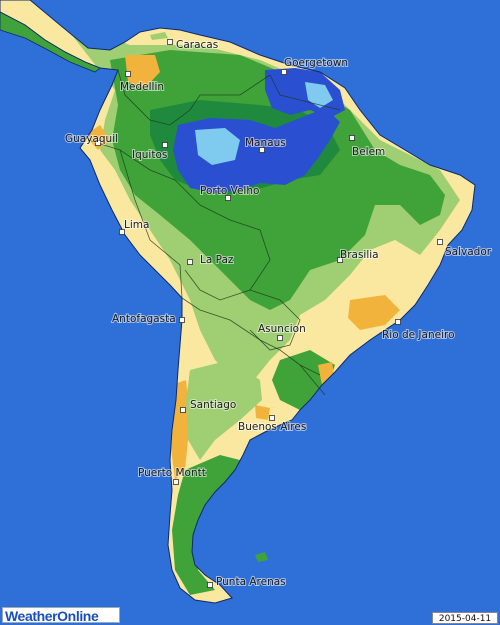  Describe the element at coordinates (418, 335) in the screenshot. I see `city-label-rio-de-janeiro: Rio de Janeiro` at that location.